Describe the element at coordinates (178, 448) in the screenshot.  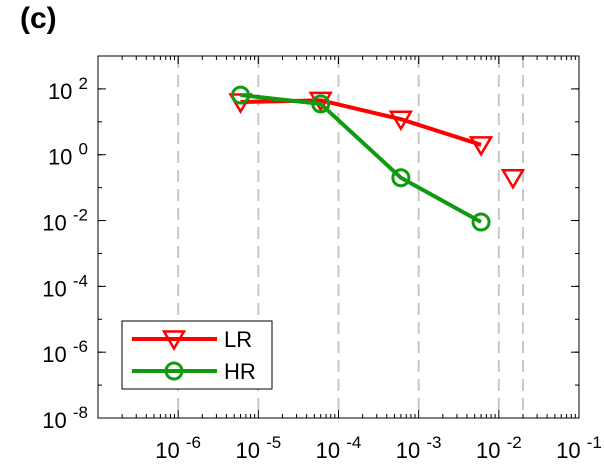
I see `x-tick-label: 10 -6` at that location.